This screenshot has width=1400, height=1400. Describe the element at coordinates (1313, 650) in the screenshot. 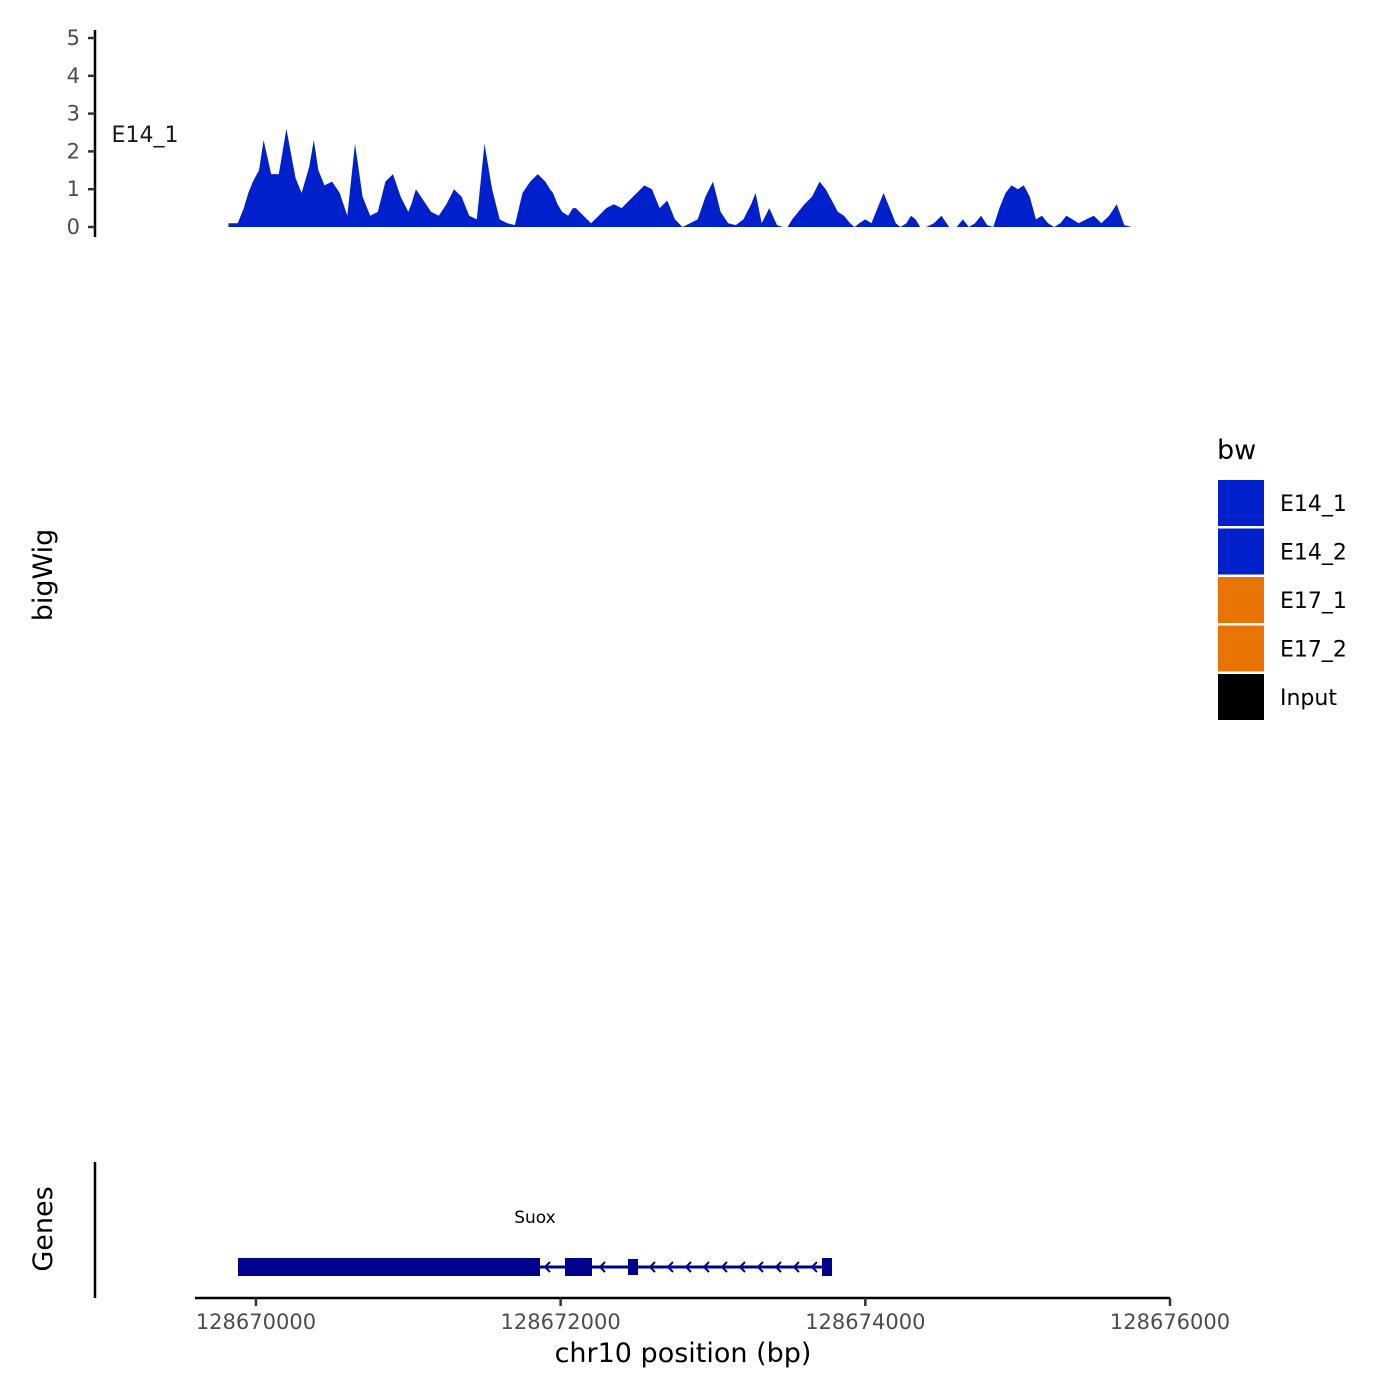

I see `legend-label: E17_2` at that location.